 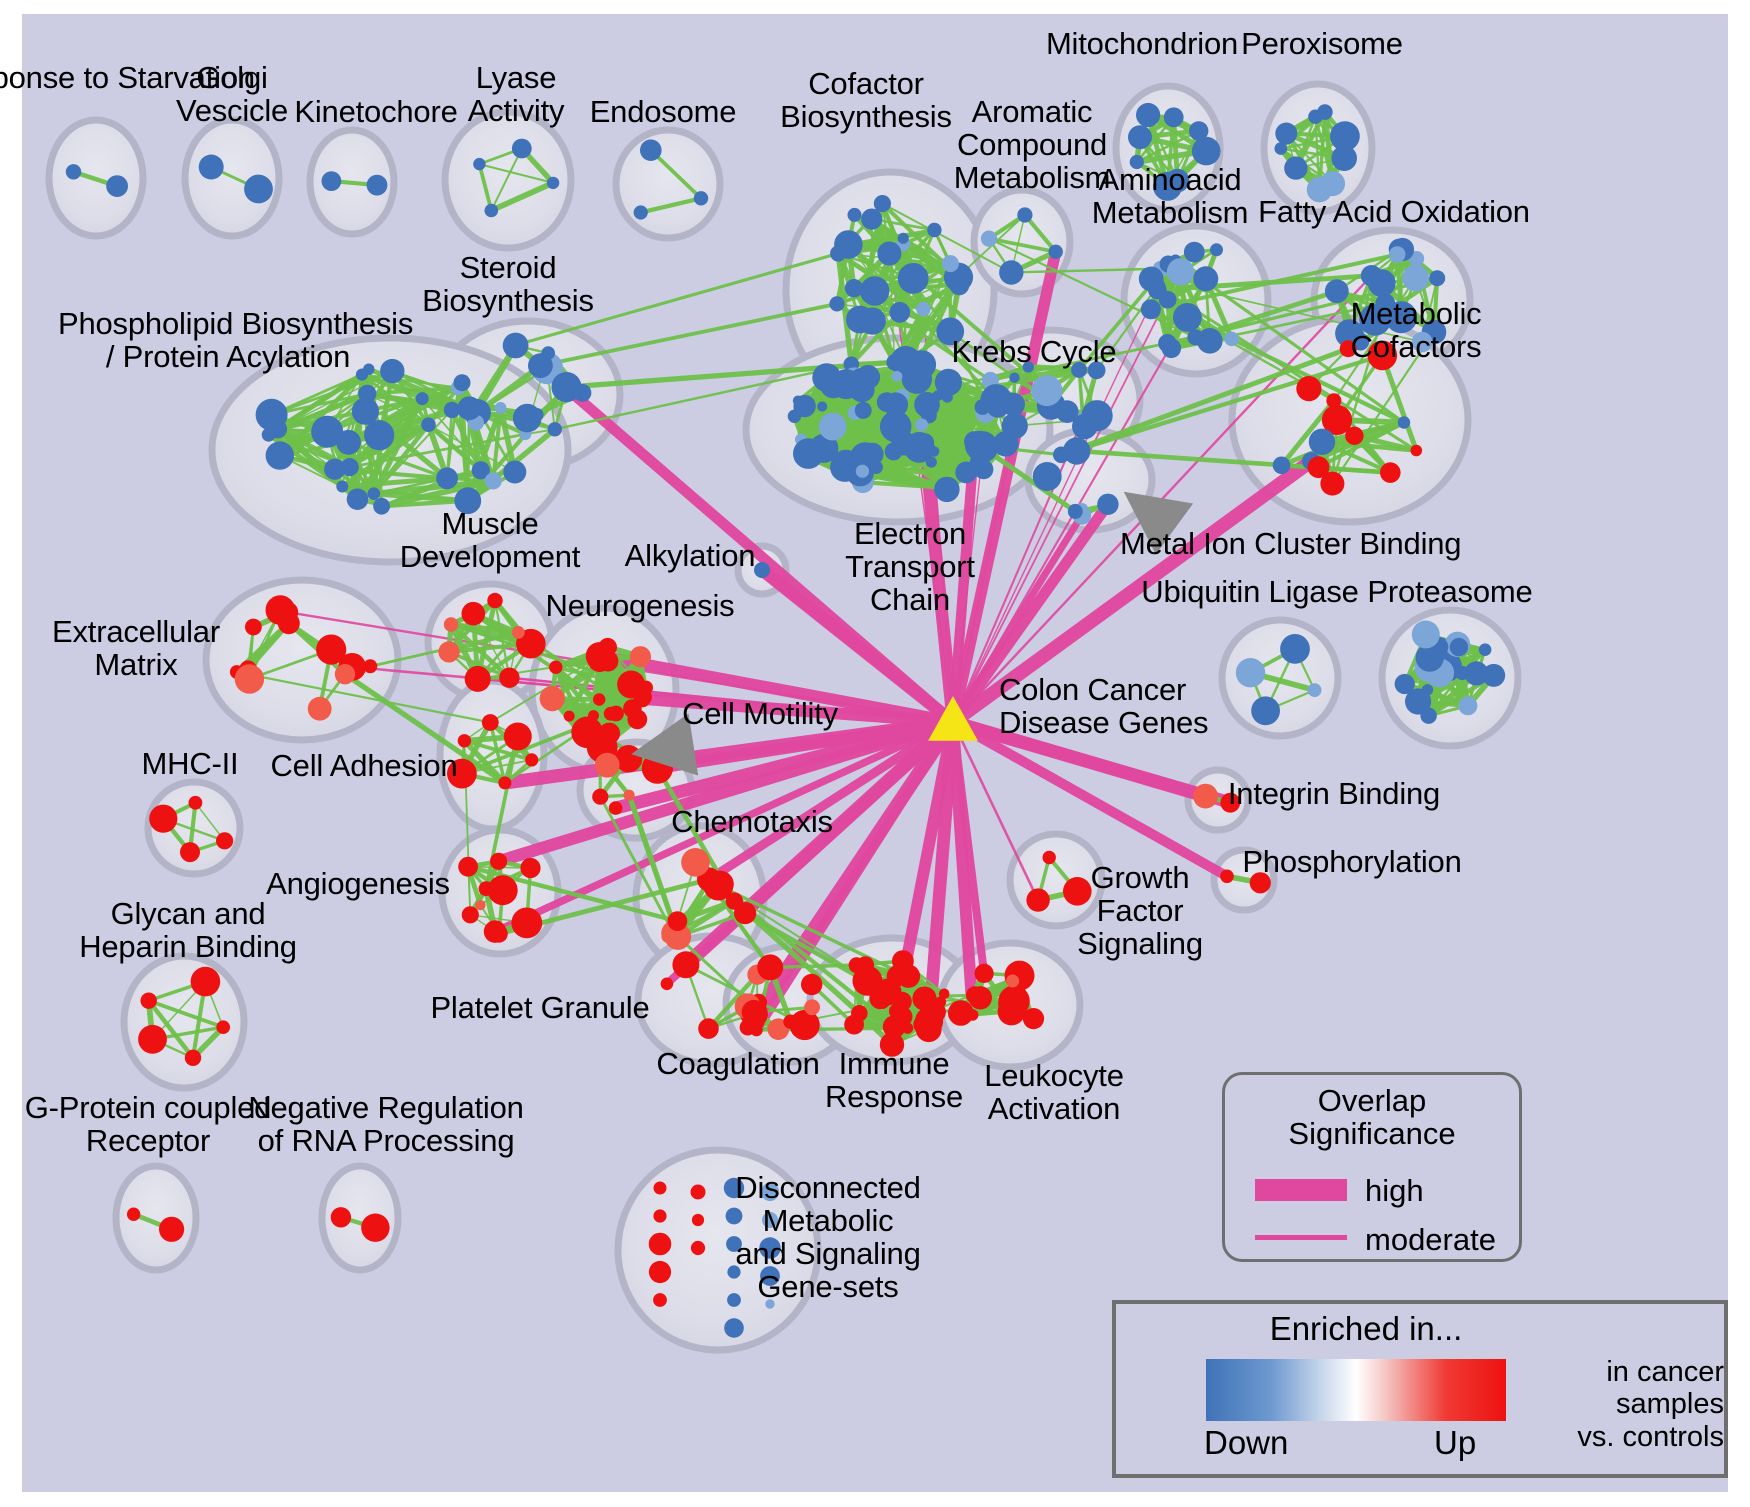 I want to click on cluster-label: MHC-II, so click(x=190, y=763).